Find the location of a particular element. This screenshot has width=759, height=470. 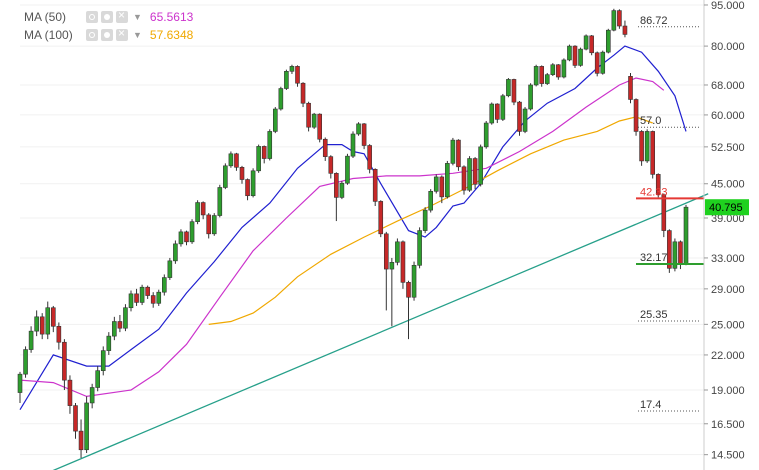

level-label: 42.33 is located at coordinates (654, 192).